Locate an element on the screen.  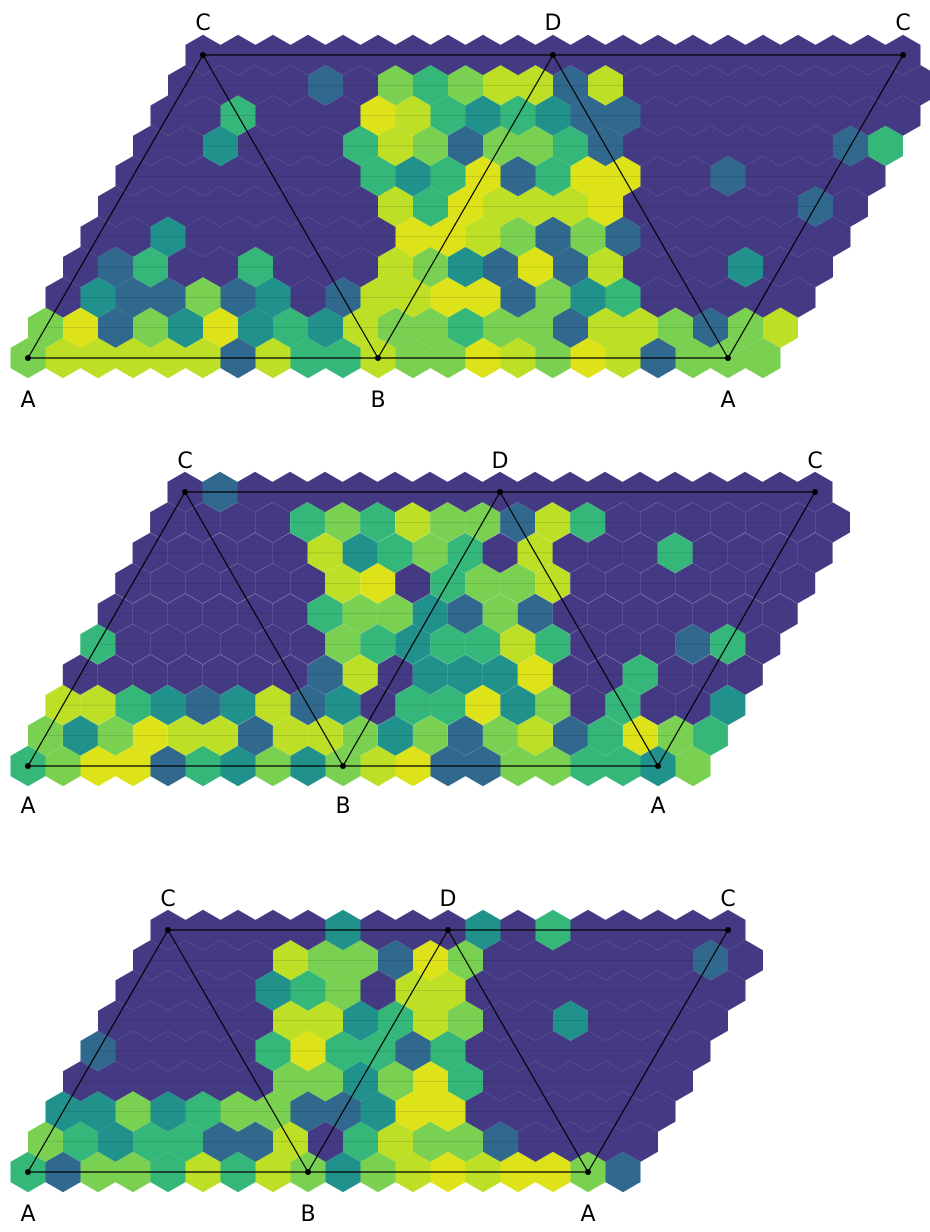
corner-label-a-right-bottom: A is located at coordinates (587, 1214).